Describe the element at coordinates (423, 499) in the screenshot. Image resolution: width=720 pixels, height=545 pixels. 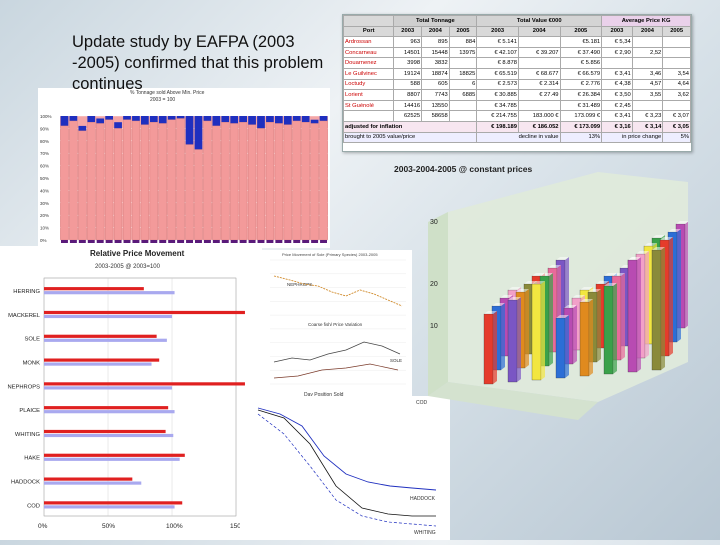
I see `line-chart-2-label-haddock: HADDOCK` at that location.